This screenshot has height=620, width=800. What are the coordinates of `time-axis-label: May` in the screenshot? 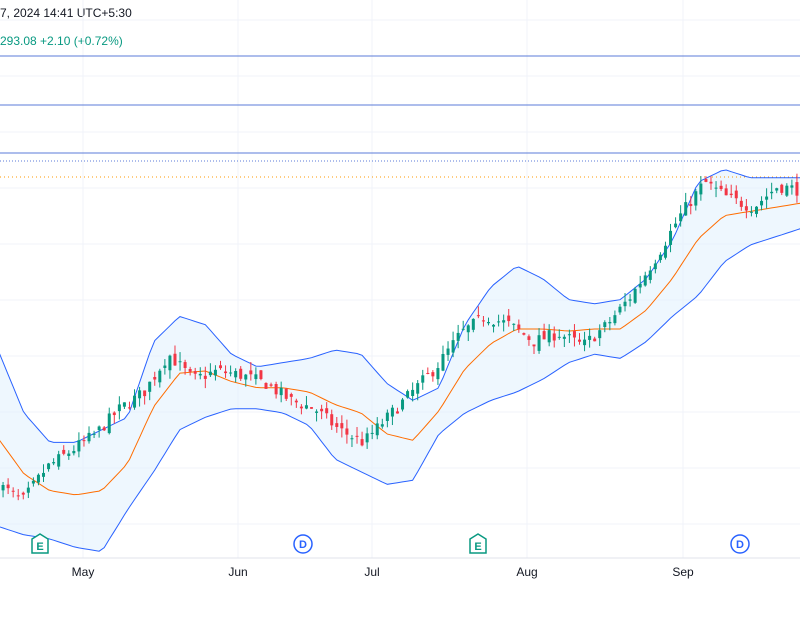 It's located at (83, 572).